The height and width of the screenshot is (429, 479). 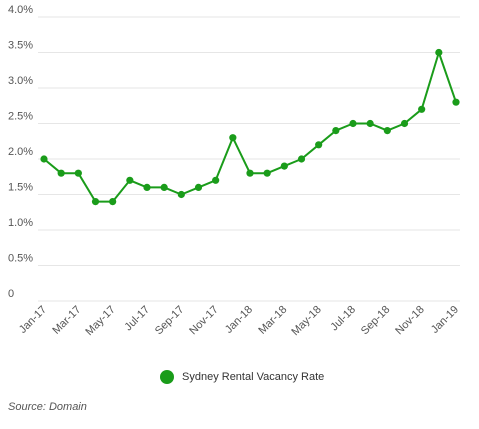 I want to click on x-tick-label: Mar-18, so click(x=272, y=320).